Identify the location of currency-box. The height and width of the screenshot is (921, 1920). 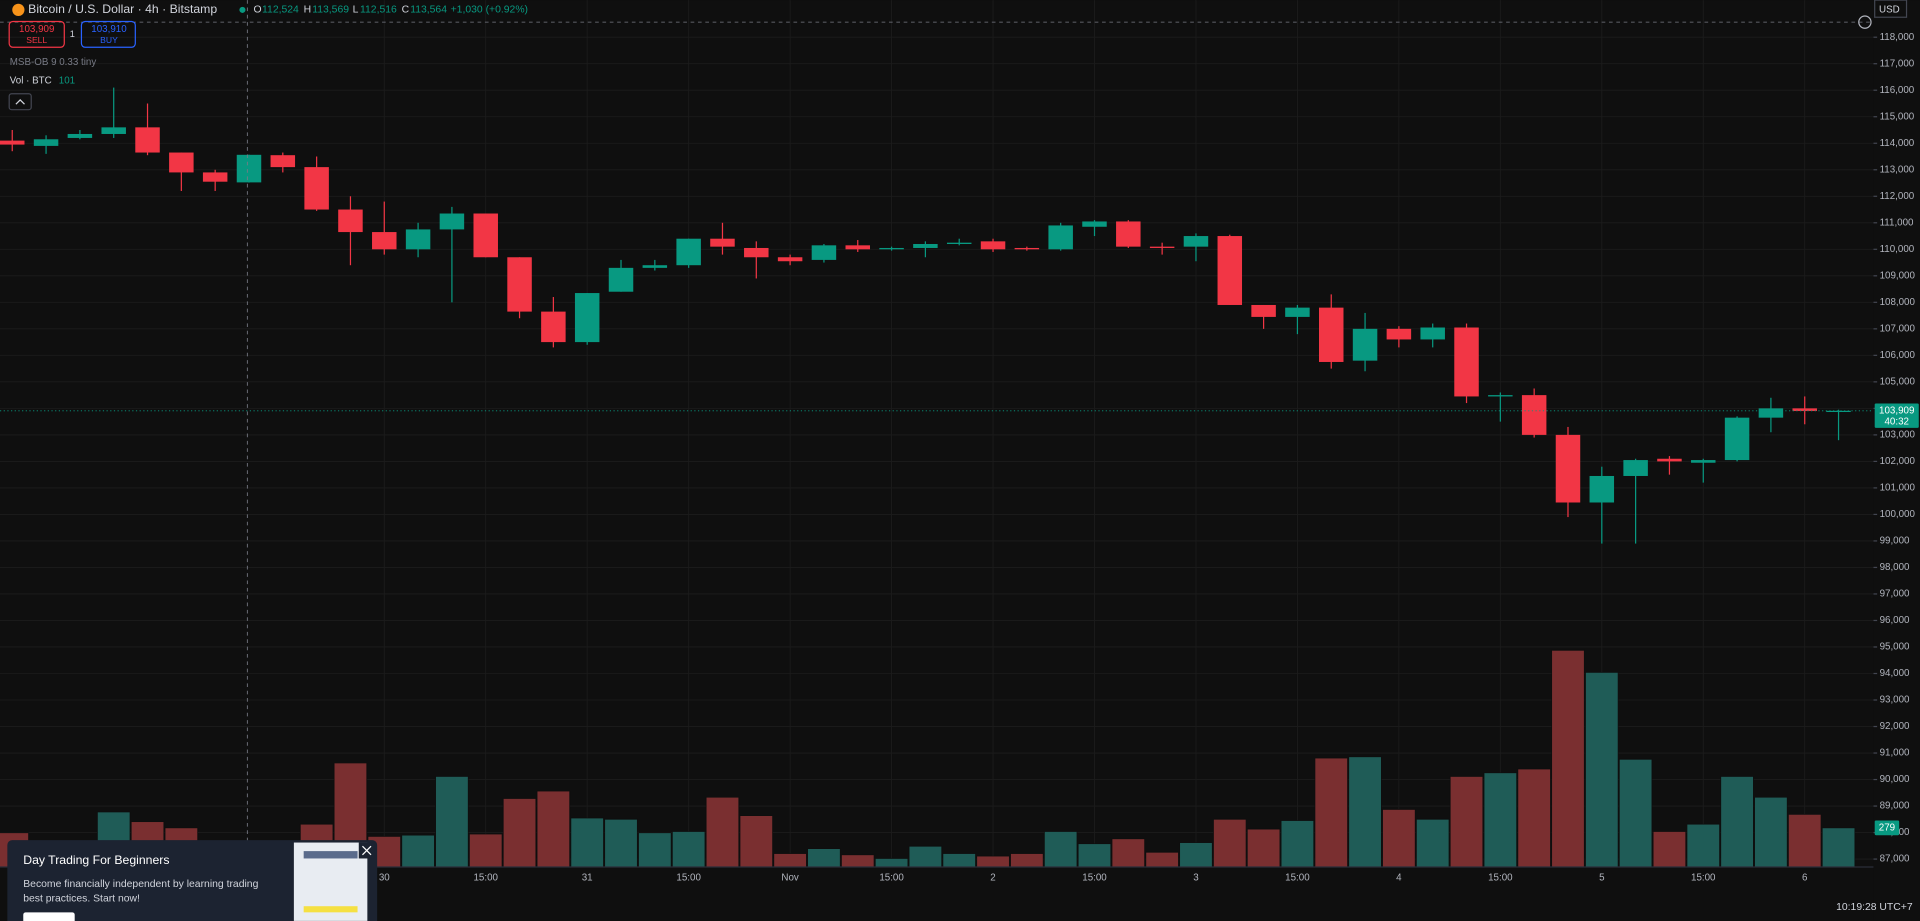
(1891, 9).